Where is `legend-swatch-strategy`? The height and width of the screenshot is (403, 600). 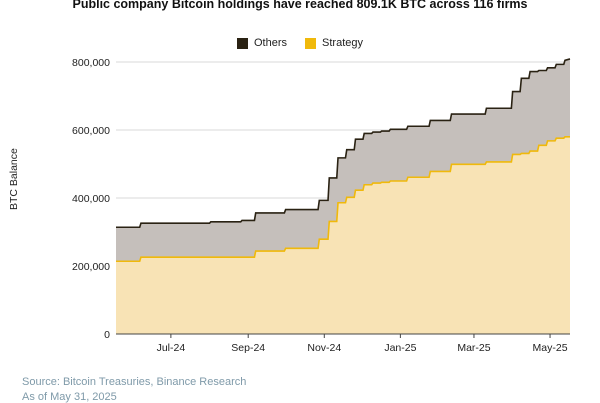
legend-swatch-strategy is located at coordinates (311, 43).